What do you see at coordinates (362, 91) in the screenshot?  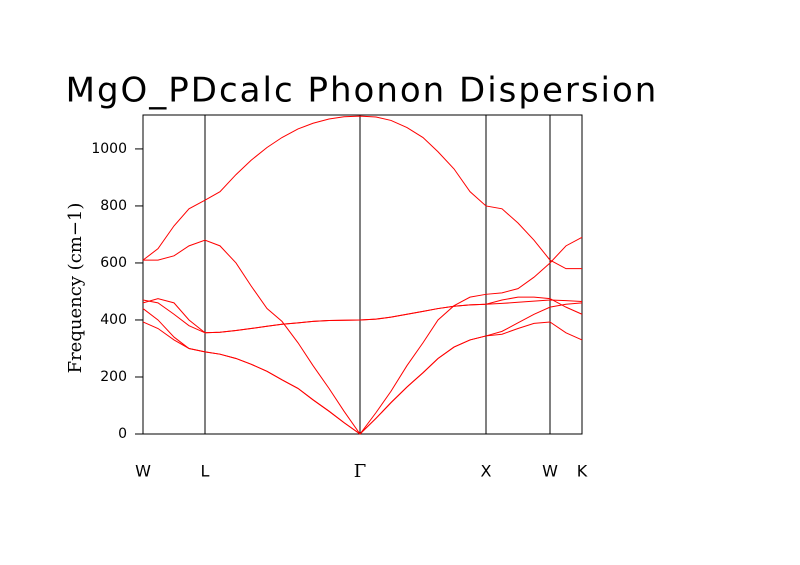 I see `chart-title: MgO_PDcalc Phonon Dispersion` at bounding box center [362, 91].